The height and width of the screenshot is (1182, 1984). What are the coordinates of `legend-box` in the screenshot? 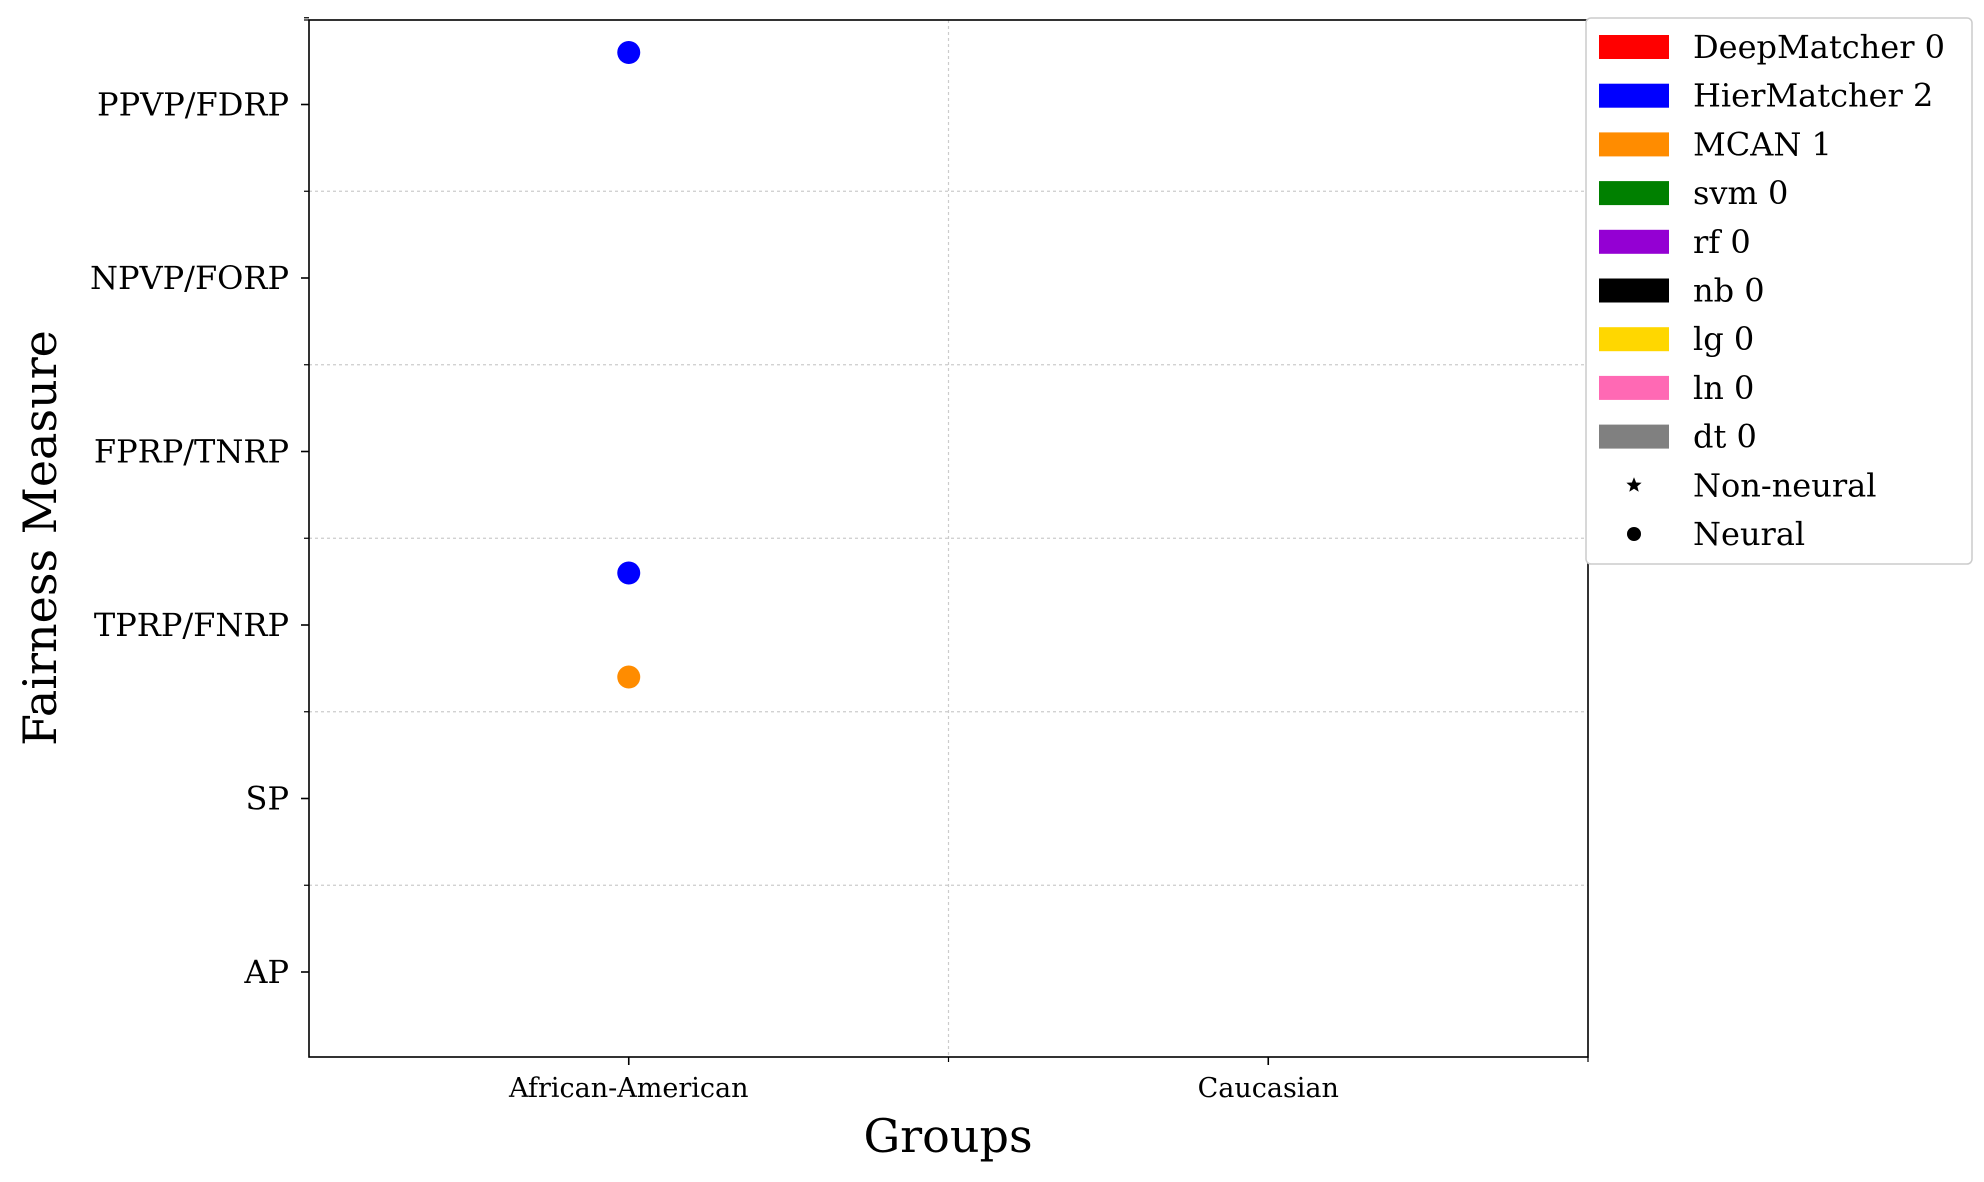 It's located at (1779, 291).